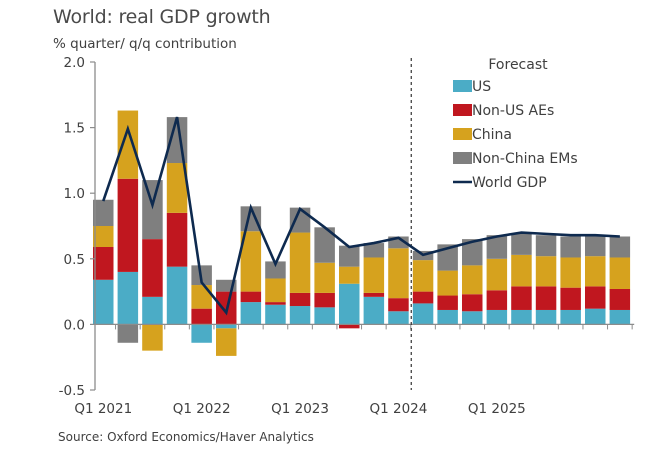 The width and height of the screenshot is (665, 461). What do you see at coordinates (145, 44) in the screenshot?
I see `y-axis-label: % quarter/ q/q contribution` at bounding box center [145, 44].